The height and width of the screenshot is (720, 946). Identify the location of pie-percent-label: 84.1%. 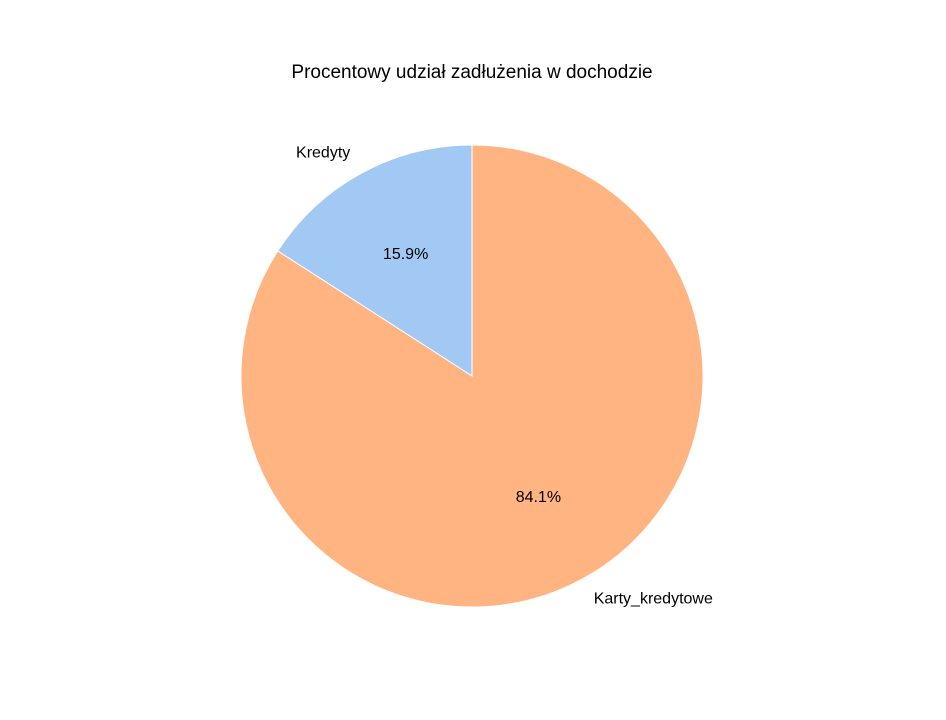
(538, 497).